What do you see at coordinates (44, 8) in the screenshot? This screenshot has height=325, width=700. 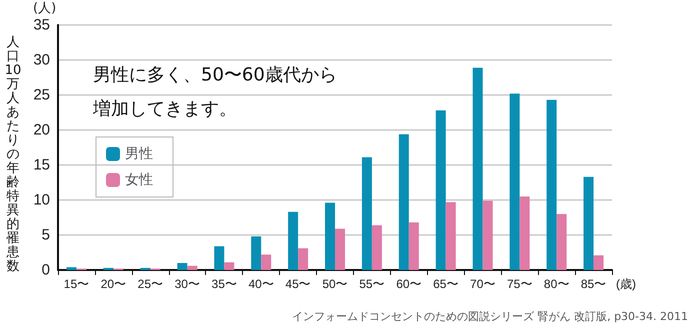 I see `text: (人)` at bounding box center [44, 8].